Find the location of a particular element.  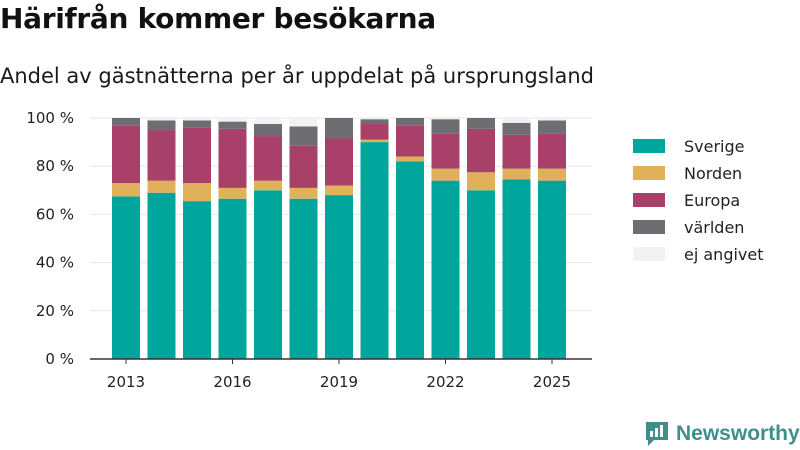

y-tick-label: 80 % is located at coordinates (55, 166).